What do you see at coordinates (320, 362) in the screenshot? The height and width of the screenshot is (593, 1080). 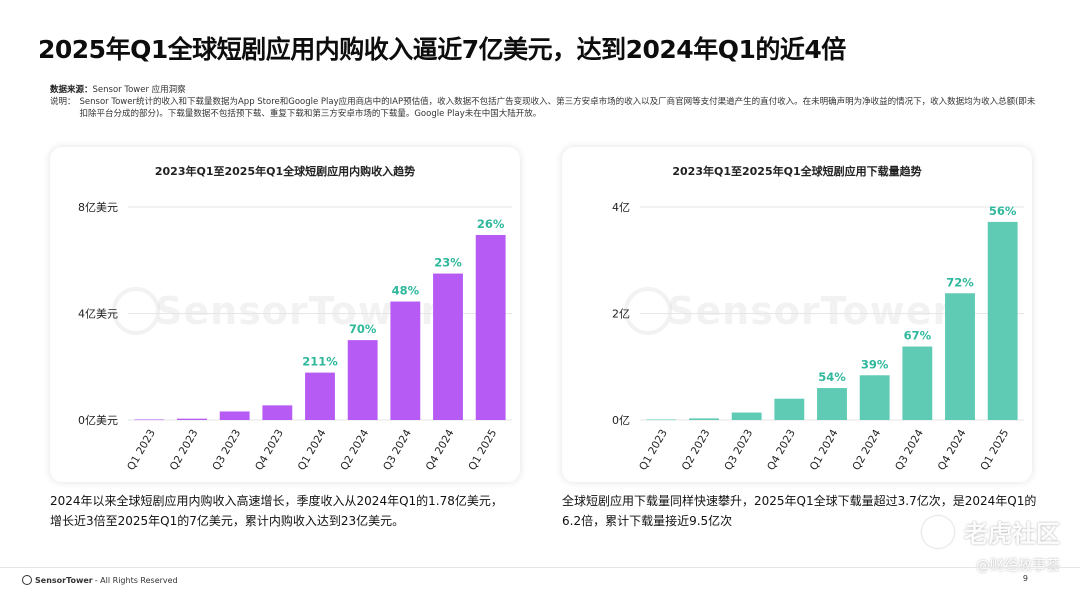 I see `revenue-growth-label: 211%` at bounding box center [320, 362].